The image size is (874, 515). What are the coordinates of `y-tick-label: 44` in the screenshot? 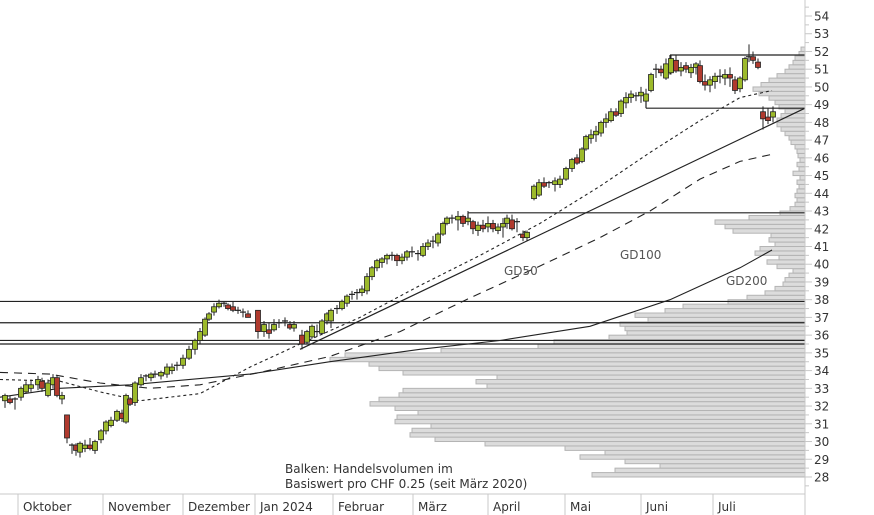 It's located at (821, 194).